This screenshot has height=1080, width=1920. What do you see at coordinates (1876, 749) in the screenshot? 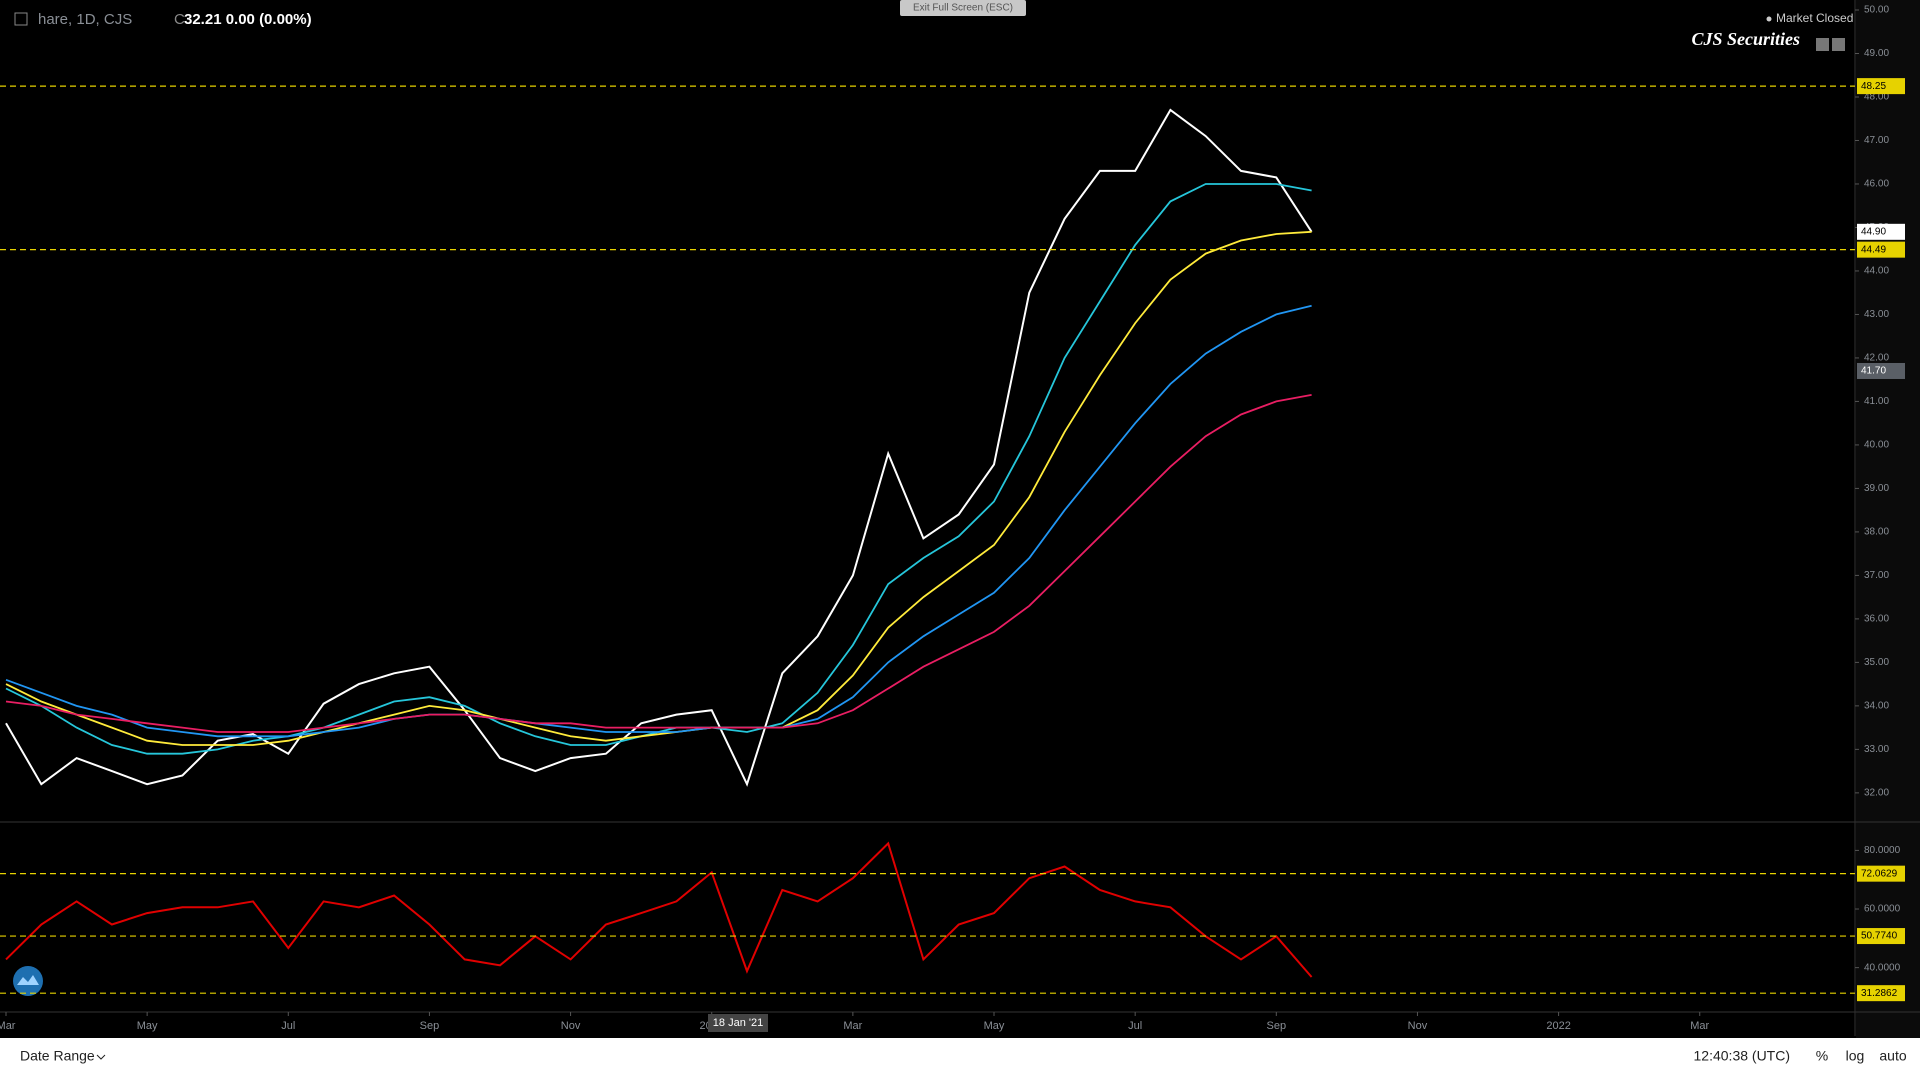
I see `y-tick-label: 33.00` at bounding box center [1876, 749].